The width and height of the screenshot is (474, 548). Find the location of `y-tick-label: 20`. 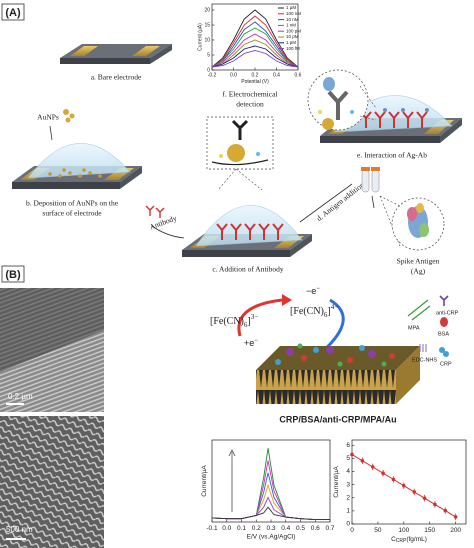

y-tick-label: 20 is located at coordinates (207, 10).